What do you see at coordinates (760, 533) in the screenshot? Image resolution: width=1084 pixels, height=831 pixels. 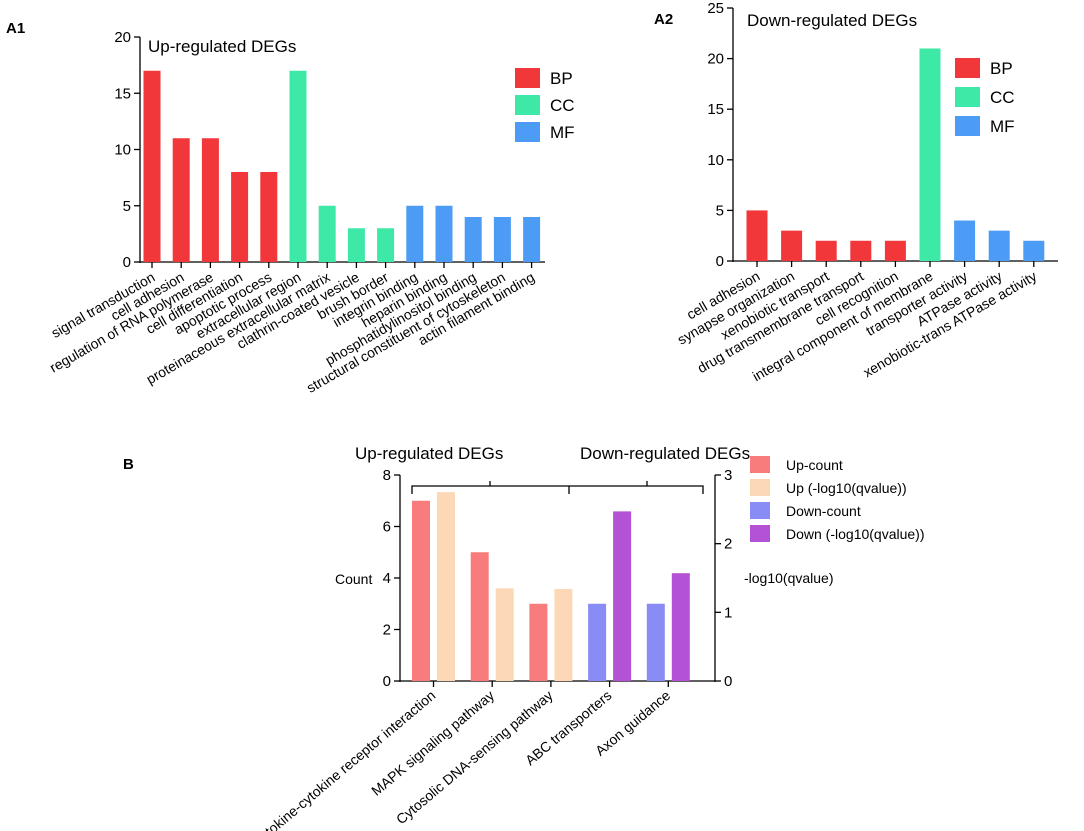 I see `legend-swatch-down-log10-qvalue` at bounding box center [760, 533].